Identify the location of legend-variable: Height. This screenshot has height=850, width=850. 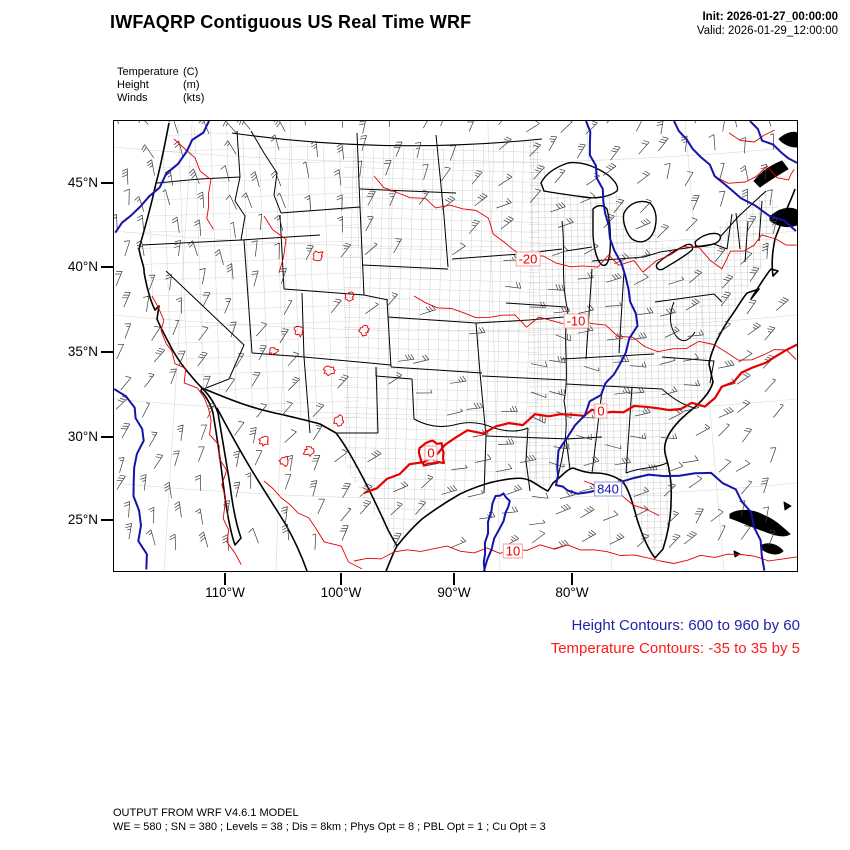
(133, 85).